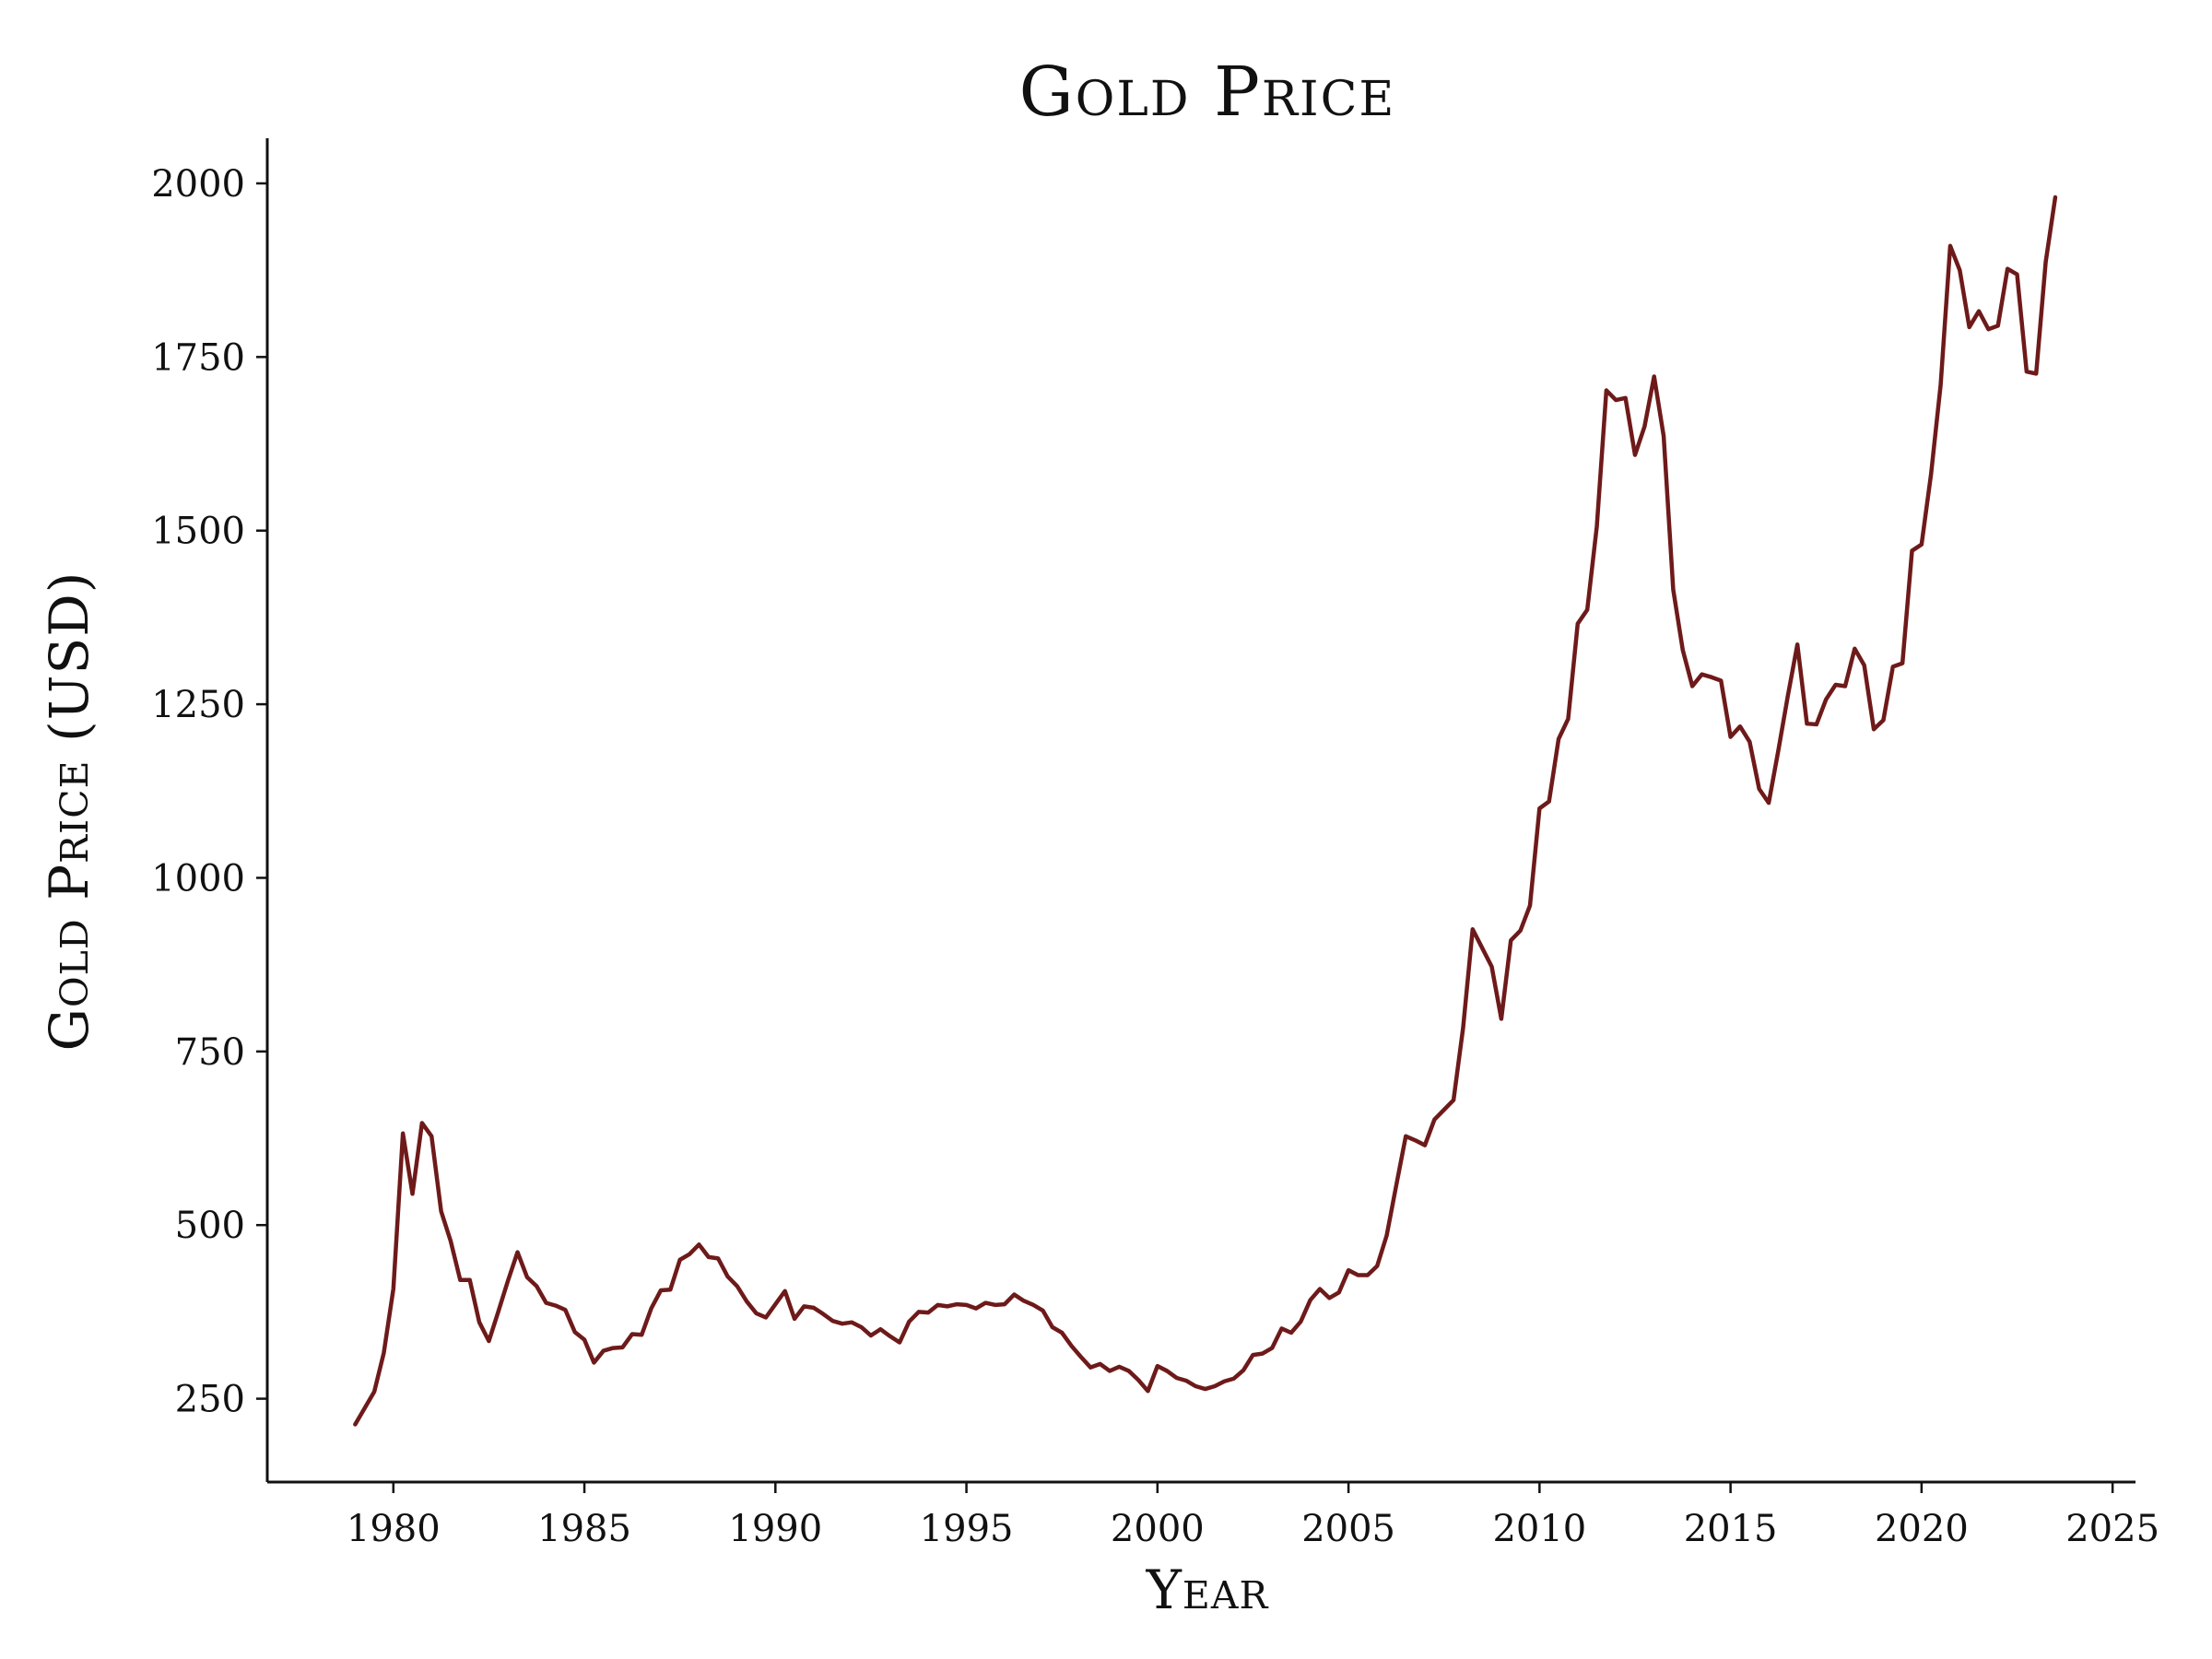  Describe the element at coordinates (210, 1400) in the screenshot. I see `y-tick-label: 250` at that location.